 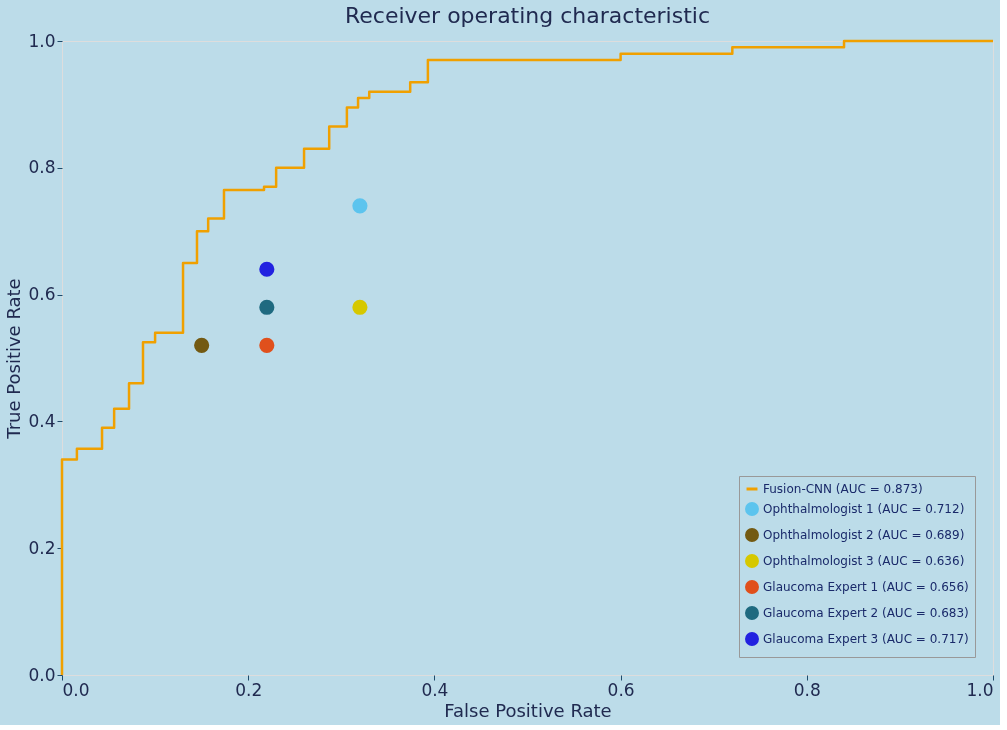 I want to click on y-axis-title: True Positive Rate, so click(x=14, y=359).